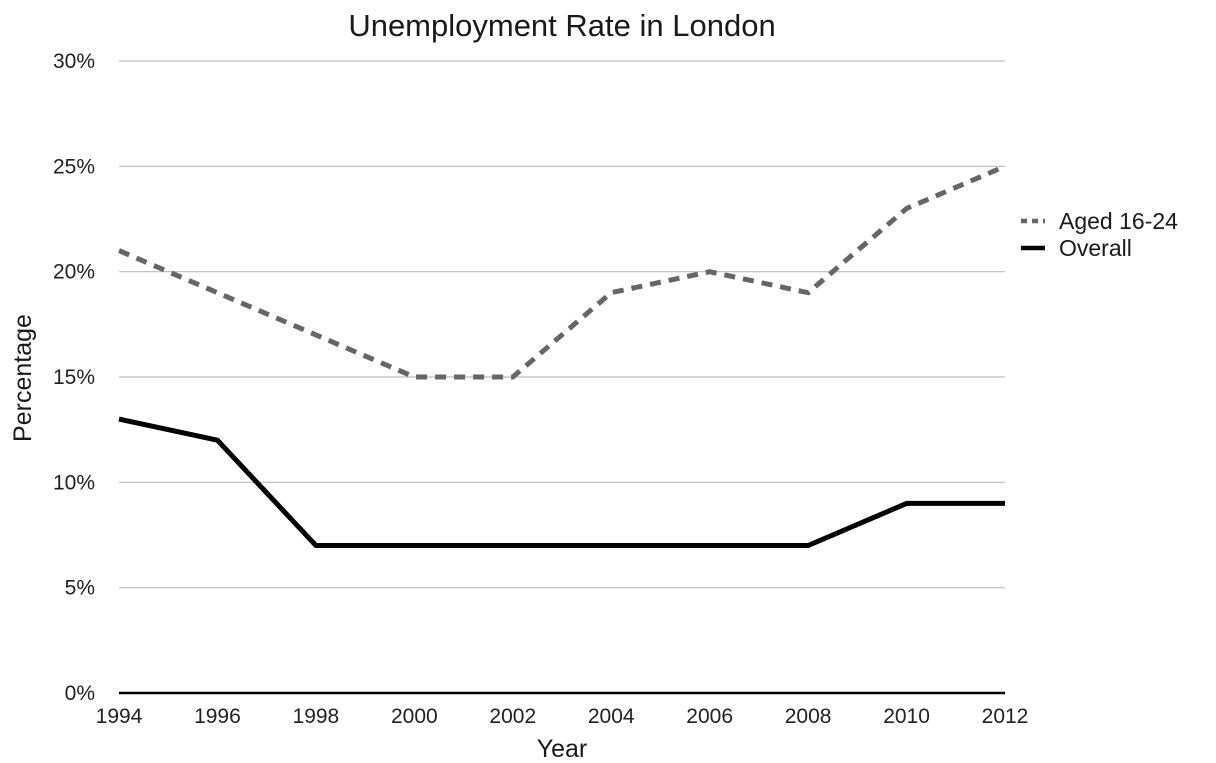 Image resolution: width=1216 pixels, height=763 pixels. I want to click on x-tick-label: 2008, so click(808, 716).